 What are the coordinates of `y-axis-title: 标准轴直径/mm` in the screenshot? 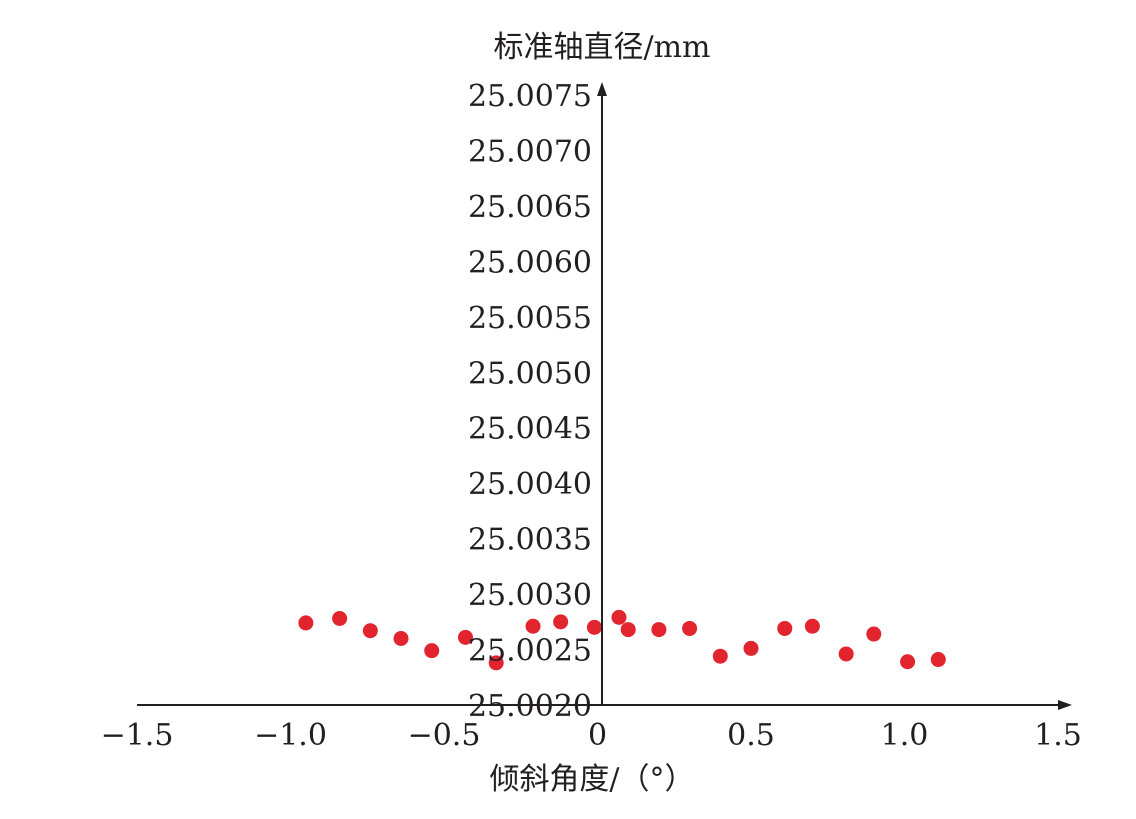 It's located at (601, 47).